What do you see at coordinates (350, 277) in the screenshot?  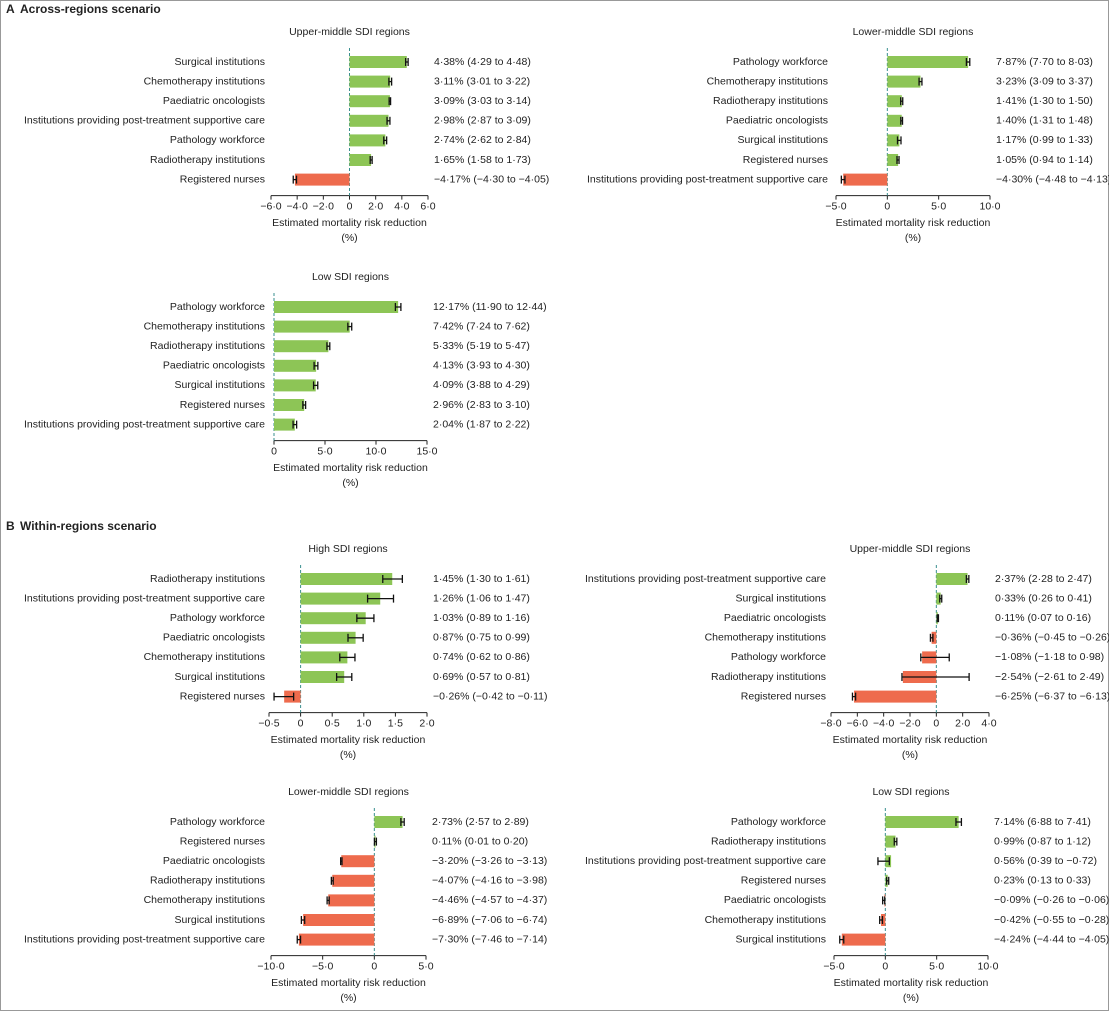 I see `chart-title: Low SDI regions` at bounding box center [350, 277].